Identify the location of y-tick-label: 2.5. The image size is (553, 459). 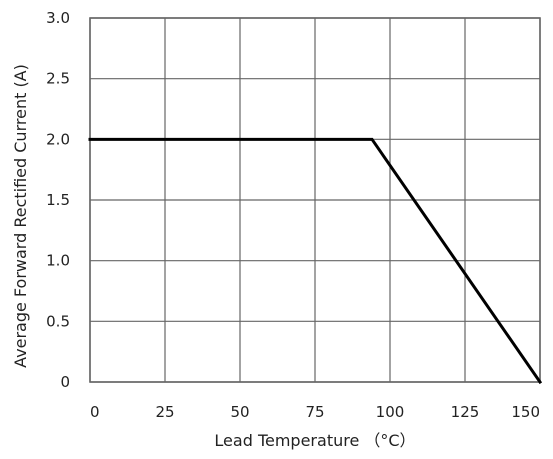
(58, 79).